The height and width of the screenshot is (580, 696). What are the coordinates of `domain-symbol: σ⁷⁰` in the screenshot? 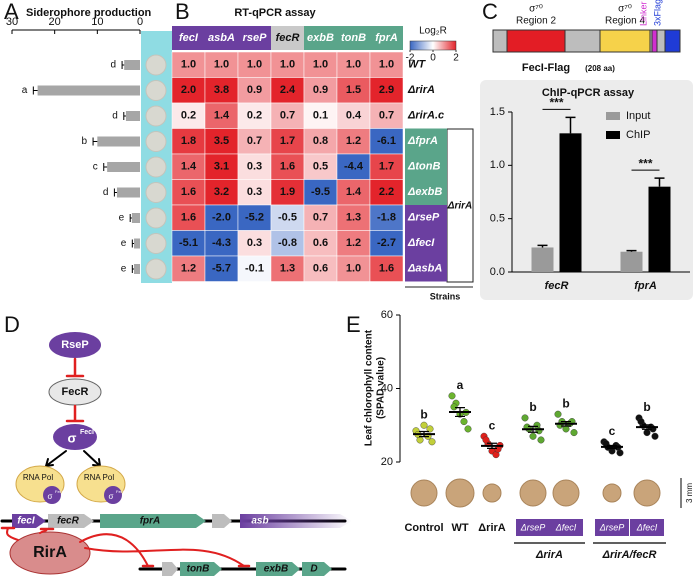 It's located at (536, 9).